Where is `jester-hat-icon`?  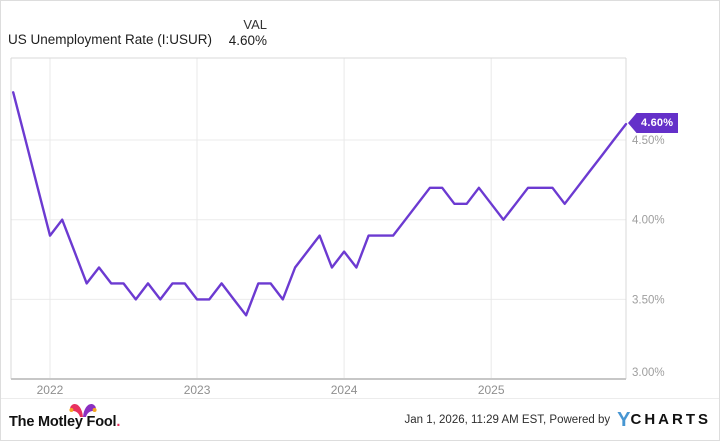 jester-hat-icon is located at coordinates (83, 410).